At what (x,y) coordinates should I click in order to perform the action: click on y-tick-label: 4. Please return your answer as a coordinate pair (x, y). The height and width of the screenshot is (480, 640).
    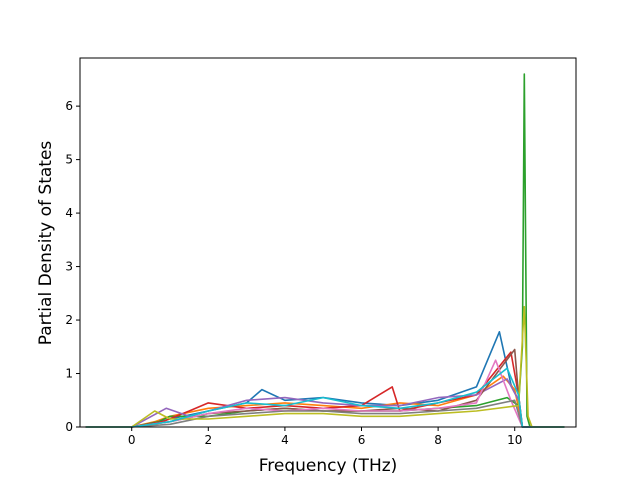
    Looking at the image, I should click on (69, 213).